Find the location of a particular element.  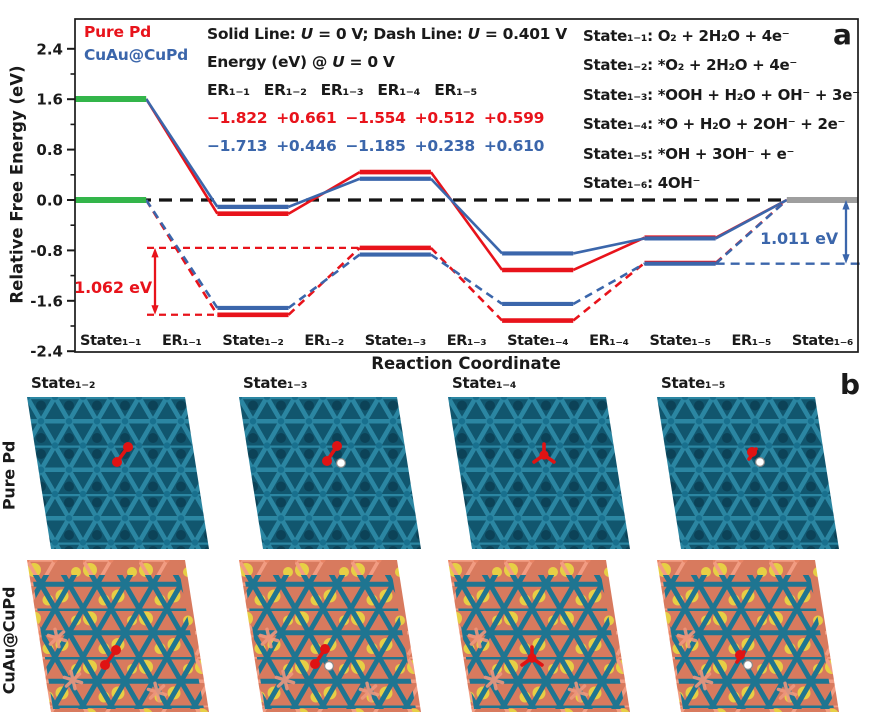

energy-value: −1.822 is located at coordinates (237, 118).